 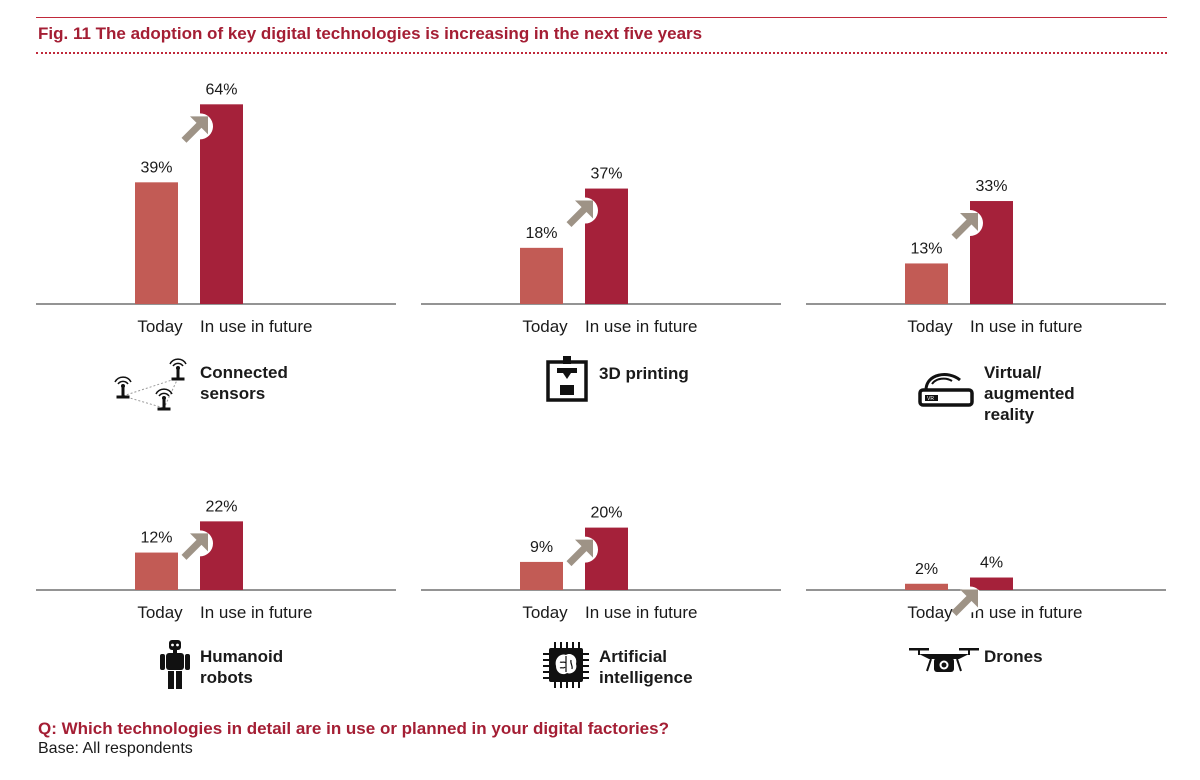 I want to click on 3d-printer-icon, so click(x=567, y=382).